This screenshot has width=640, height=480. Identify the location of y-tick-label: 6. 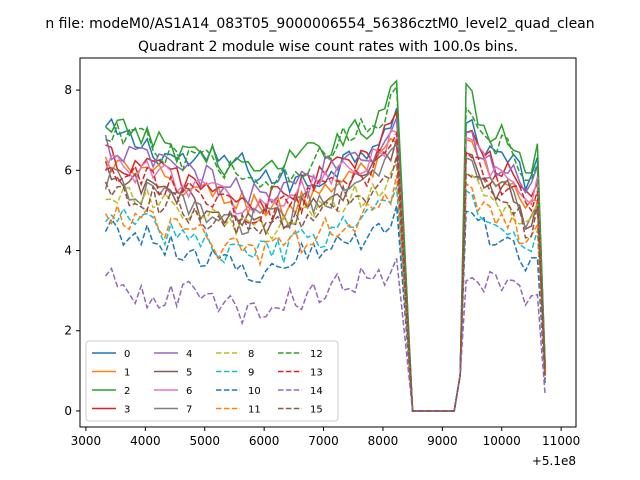
(68, 170).